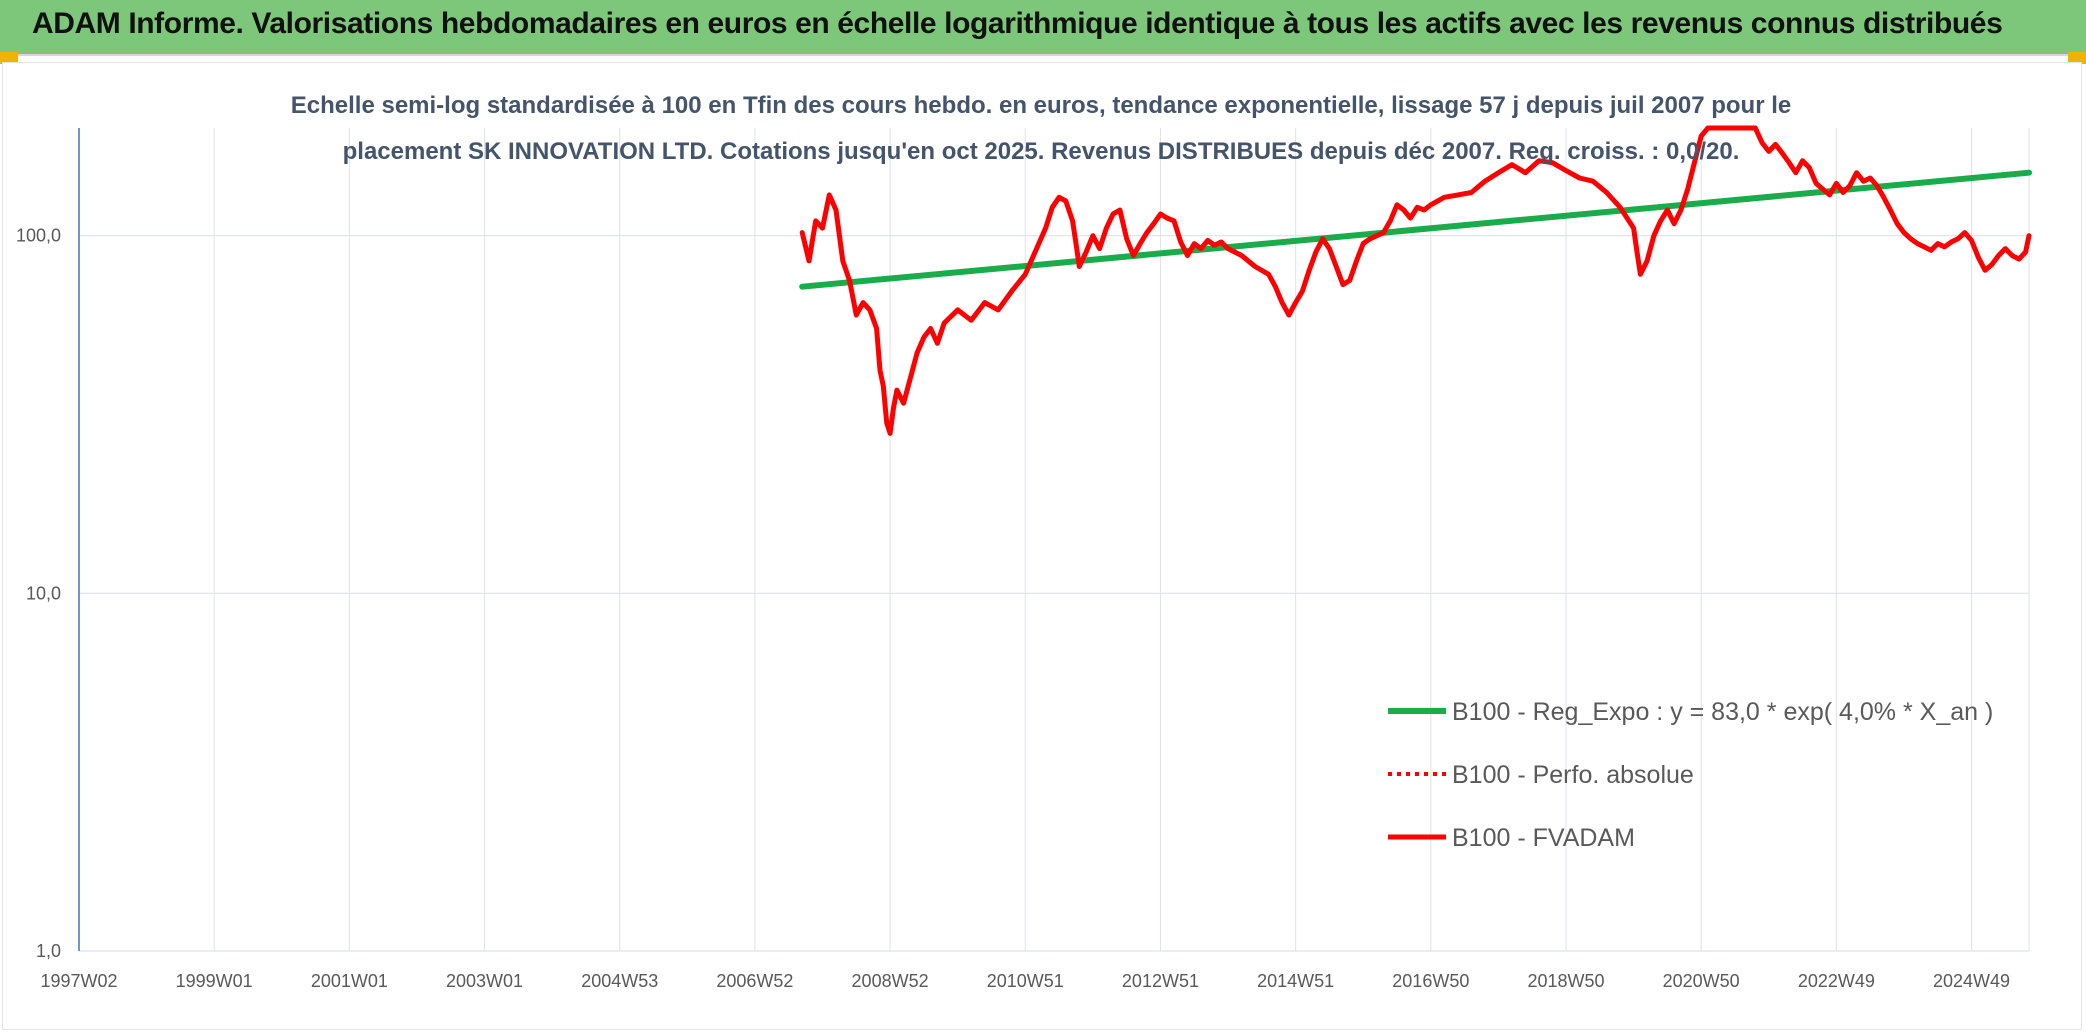  What do you see at coordinates (1971, 981) in the screenshot?
I see `x-tick-label: 2024W49` at bounding box center [1971, 981].